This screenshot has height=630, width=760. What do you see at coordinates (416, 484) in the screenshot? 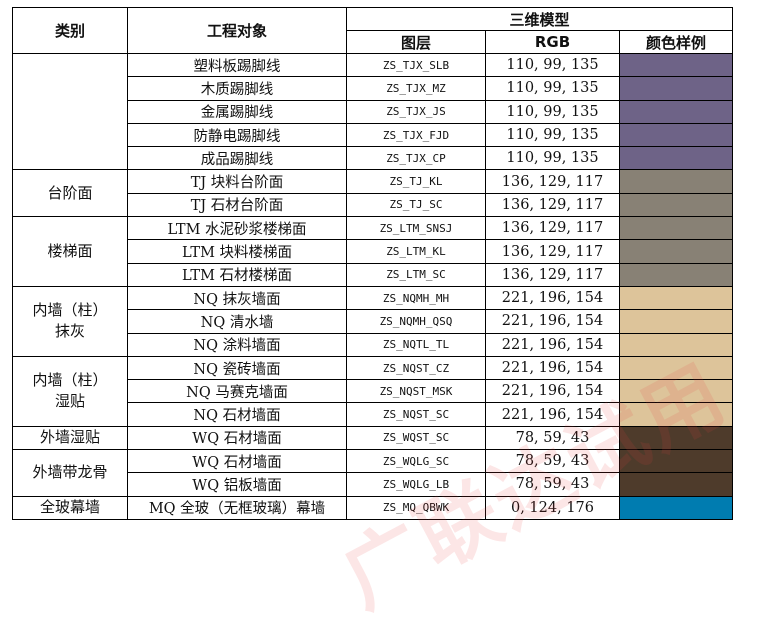
I see `layer-cell: ZS_WQLG_LB` at bounding box center [416, 484].